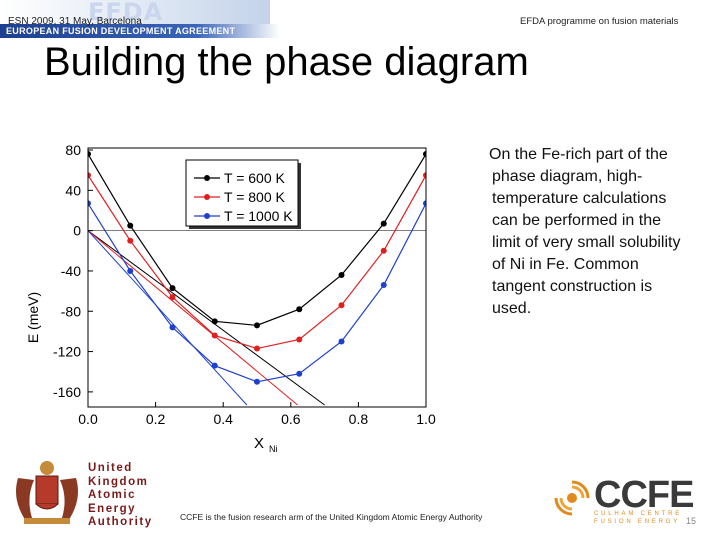  What do you see at coordinates (112, 495) in the screenshot?
I see `ukaea-line: Atomic` at bounding box center [112, 495].